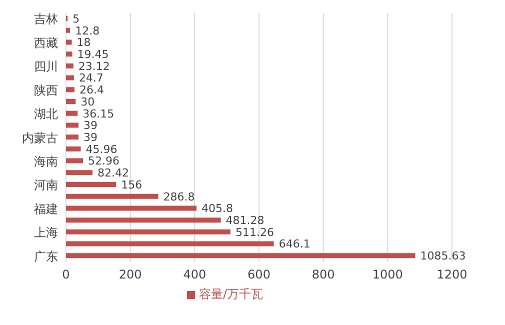 This screenshot has height=325, width=505. Describe the element at coordinates (46, 256) in the screenshot. I see `y-tick-label: 广东` at that location.